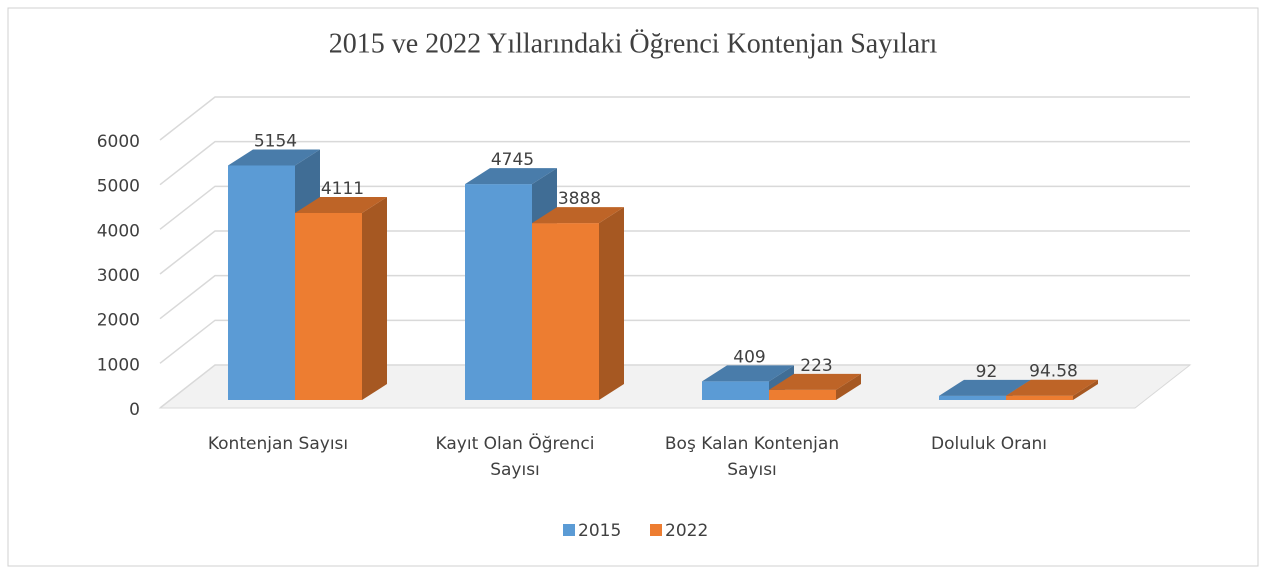 The height and width of the screenshot is (572, 1266). Describe the element at coordinates (515, 457) in the screenshot. I see `x-tick-label: Kayıt Olan Öğrenci Sayısı` at that location.